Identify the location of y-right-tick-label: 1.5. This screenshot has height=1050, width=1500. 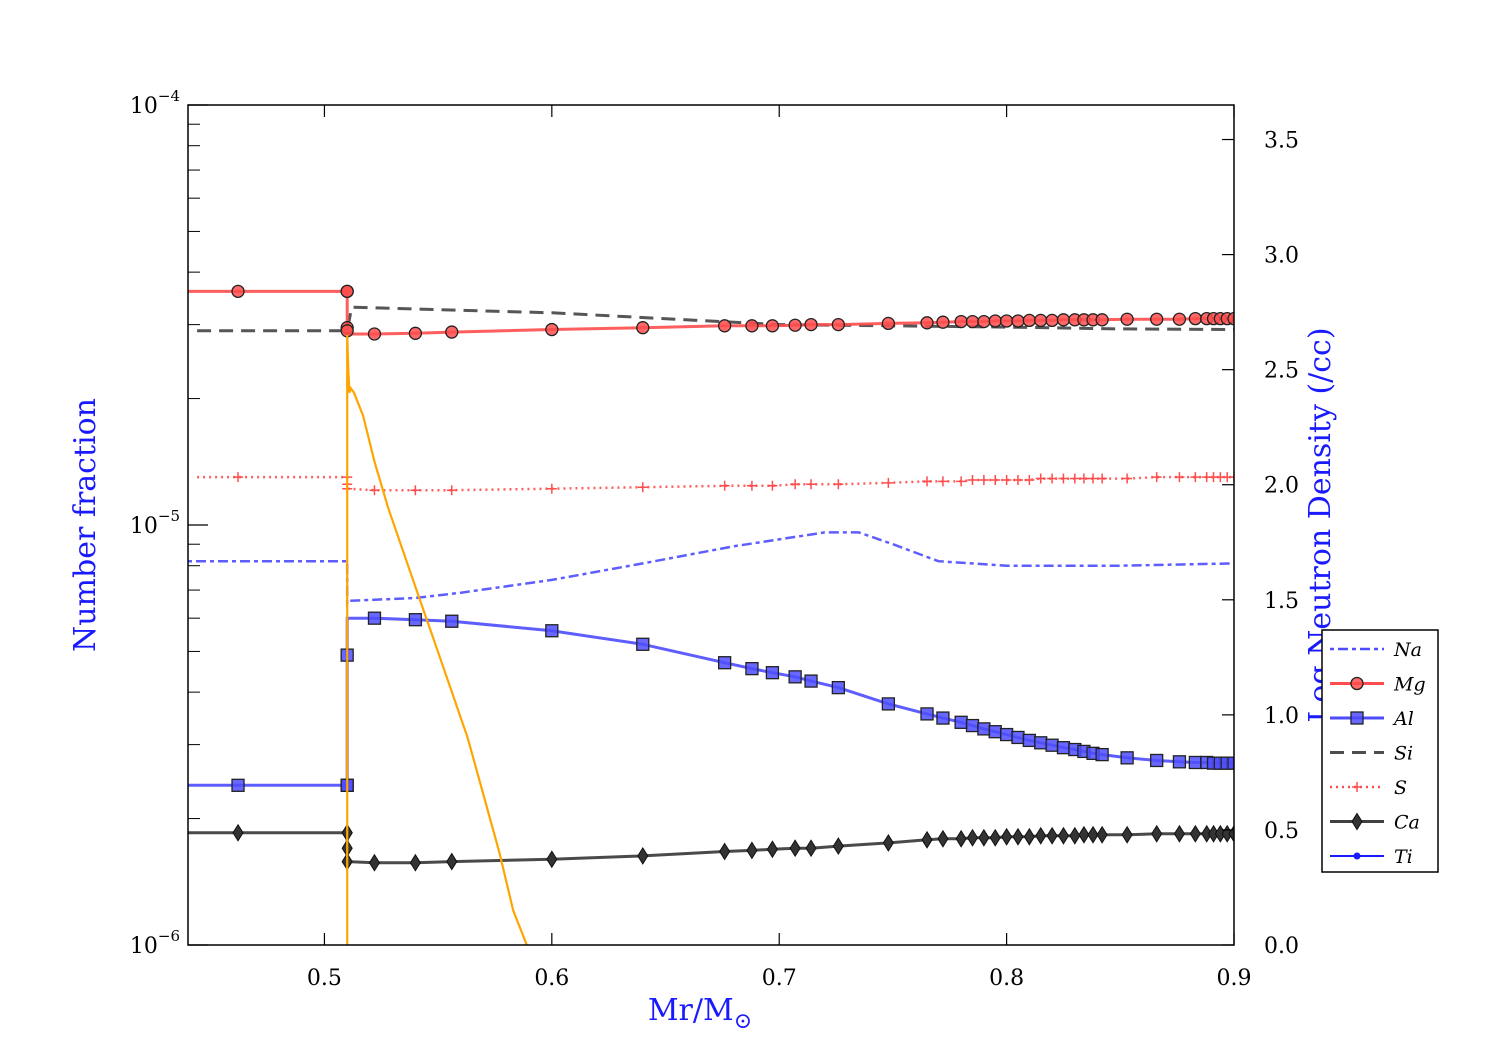
(1281, 601).